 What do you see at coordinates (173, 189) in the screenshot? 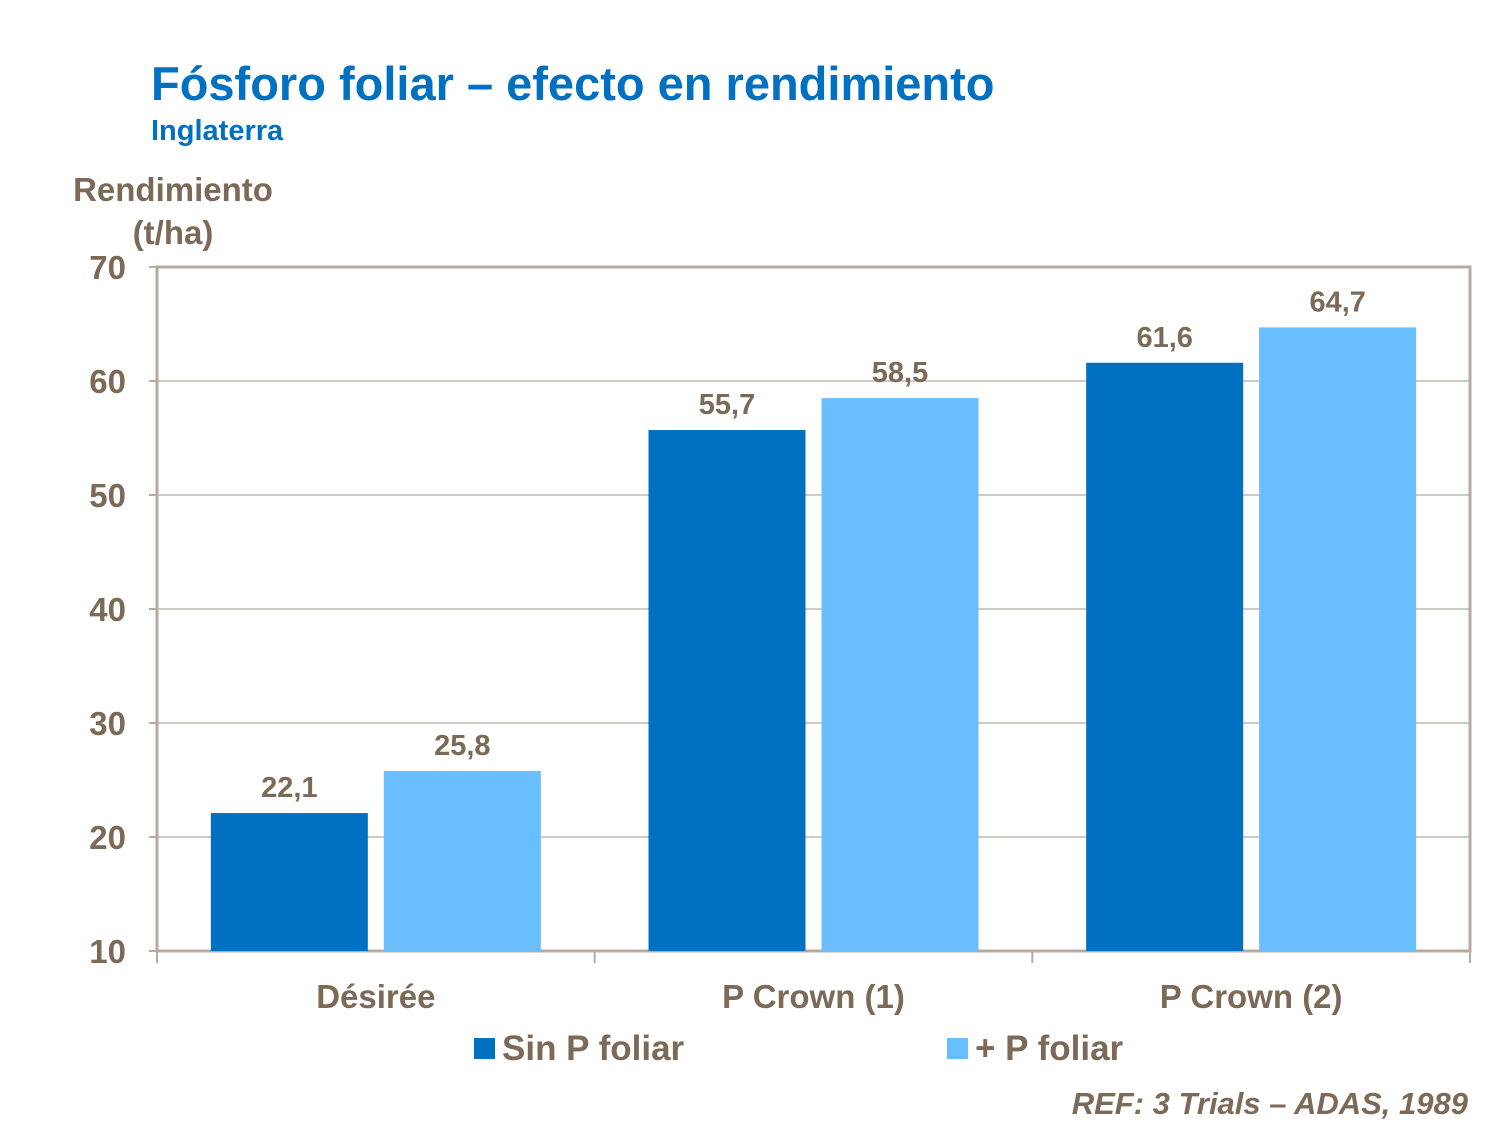
I see `y-axis-label-line-1: Rendimiento` at bounding box center [173, 189].